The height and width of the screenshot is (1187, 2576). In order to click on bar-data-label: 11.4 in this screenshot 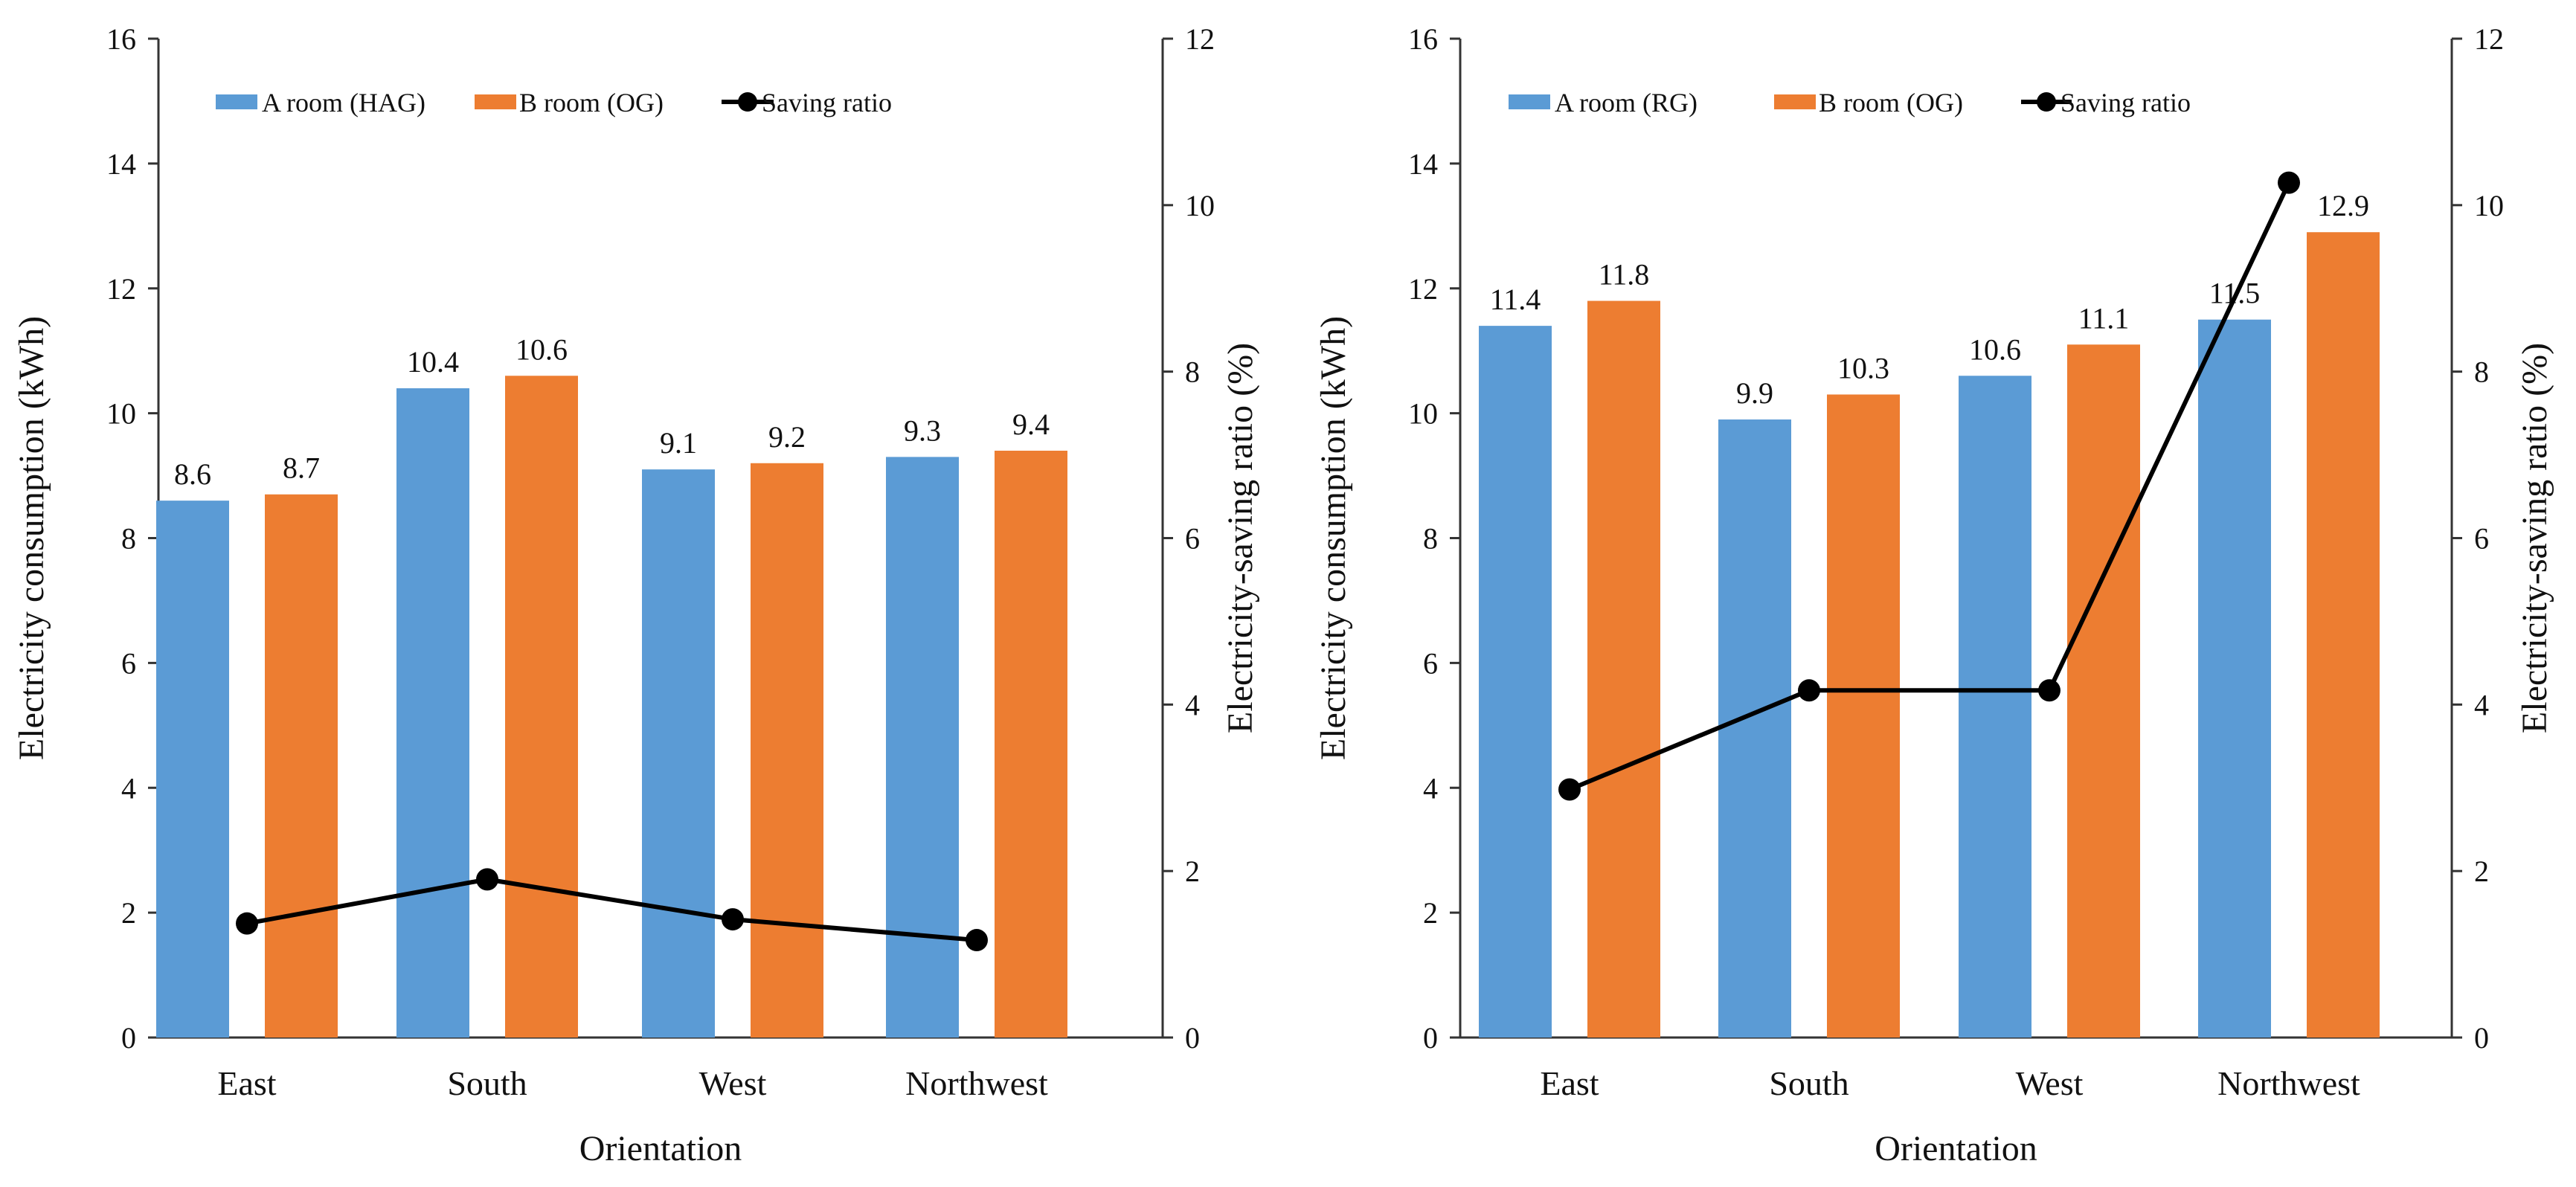, I will do `click(1515, 299)`.